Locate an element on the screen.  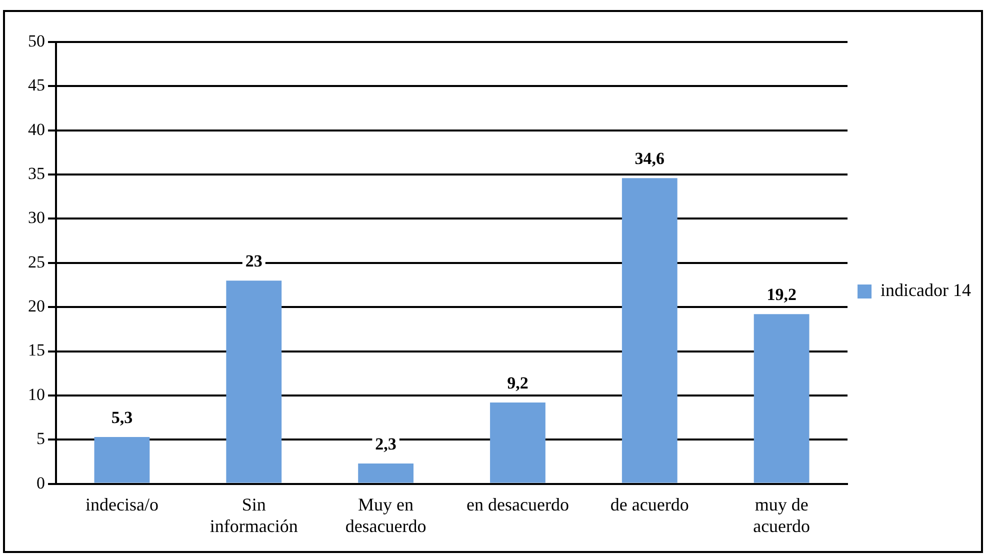
x-tick-label: Muy en desacuerdo is located at coordinates (385, 515).